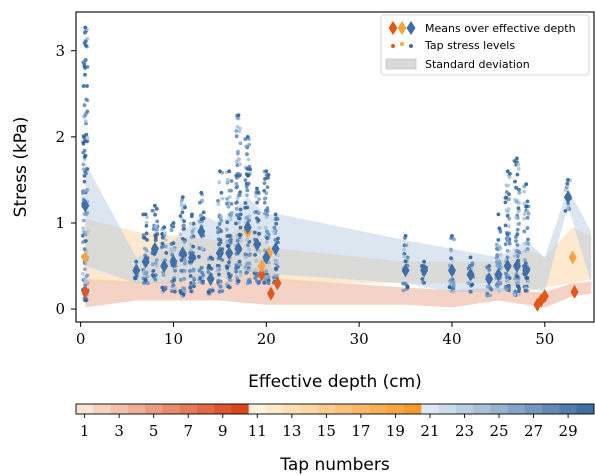 This screenshot has width=595, height=475. Describe the element at coordinates (335, 409) in the screenshot. I see `colorbar-frame` at that location.